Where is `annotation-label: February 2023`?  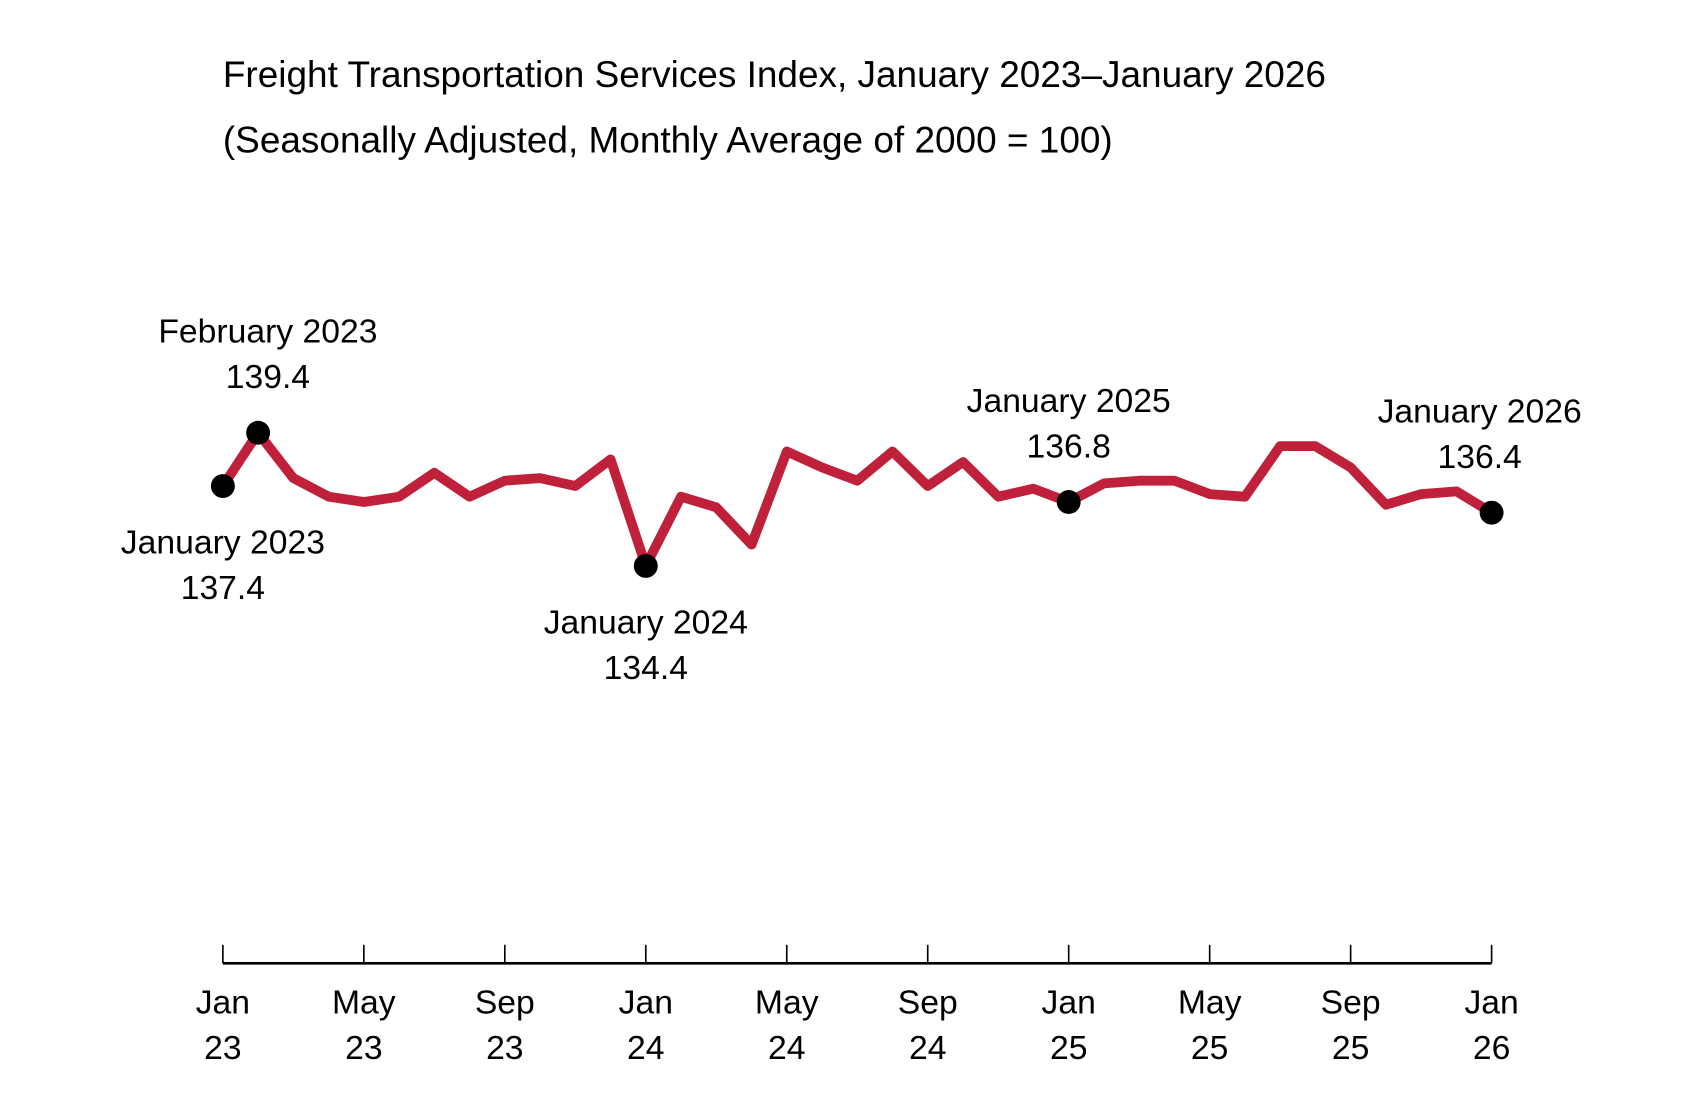
annotation-label: February 2023 is located at coordinates (267, 332).